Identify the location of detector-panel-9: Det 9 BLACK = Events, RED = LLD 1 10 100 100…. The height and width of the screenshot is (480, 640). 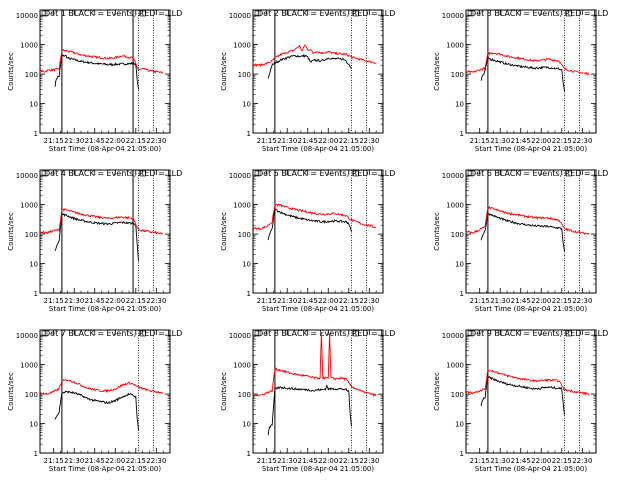
(520, 401).